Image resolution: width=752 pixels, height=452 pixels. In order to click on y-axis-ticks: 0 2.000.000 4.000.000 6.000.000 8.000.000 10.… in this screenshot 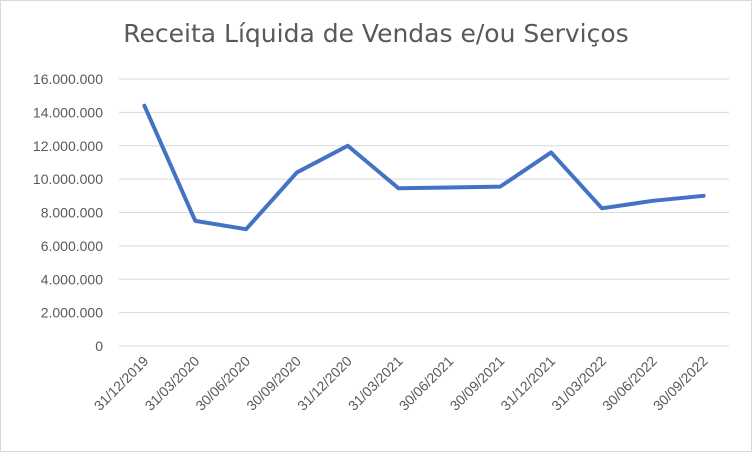, I will do `click(68, 212)`.